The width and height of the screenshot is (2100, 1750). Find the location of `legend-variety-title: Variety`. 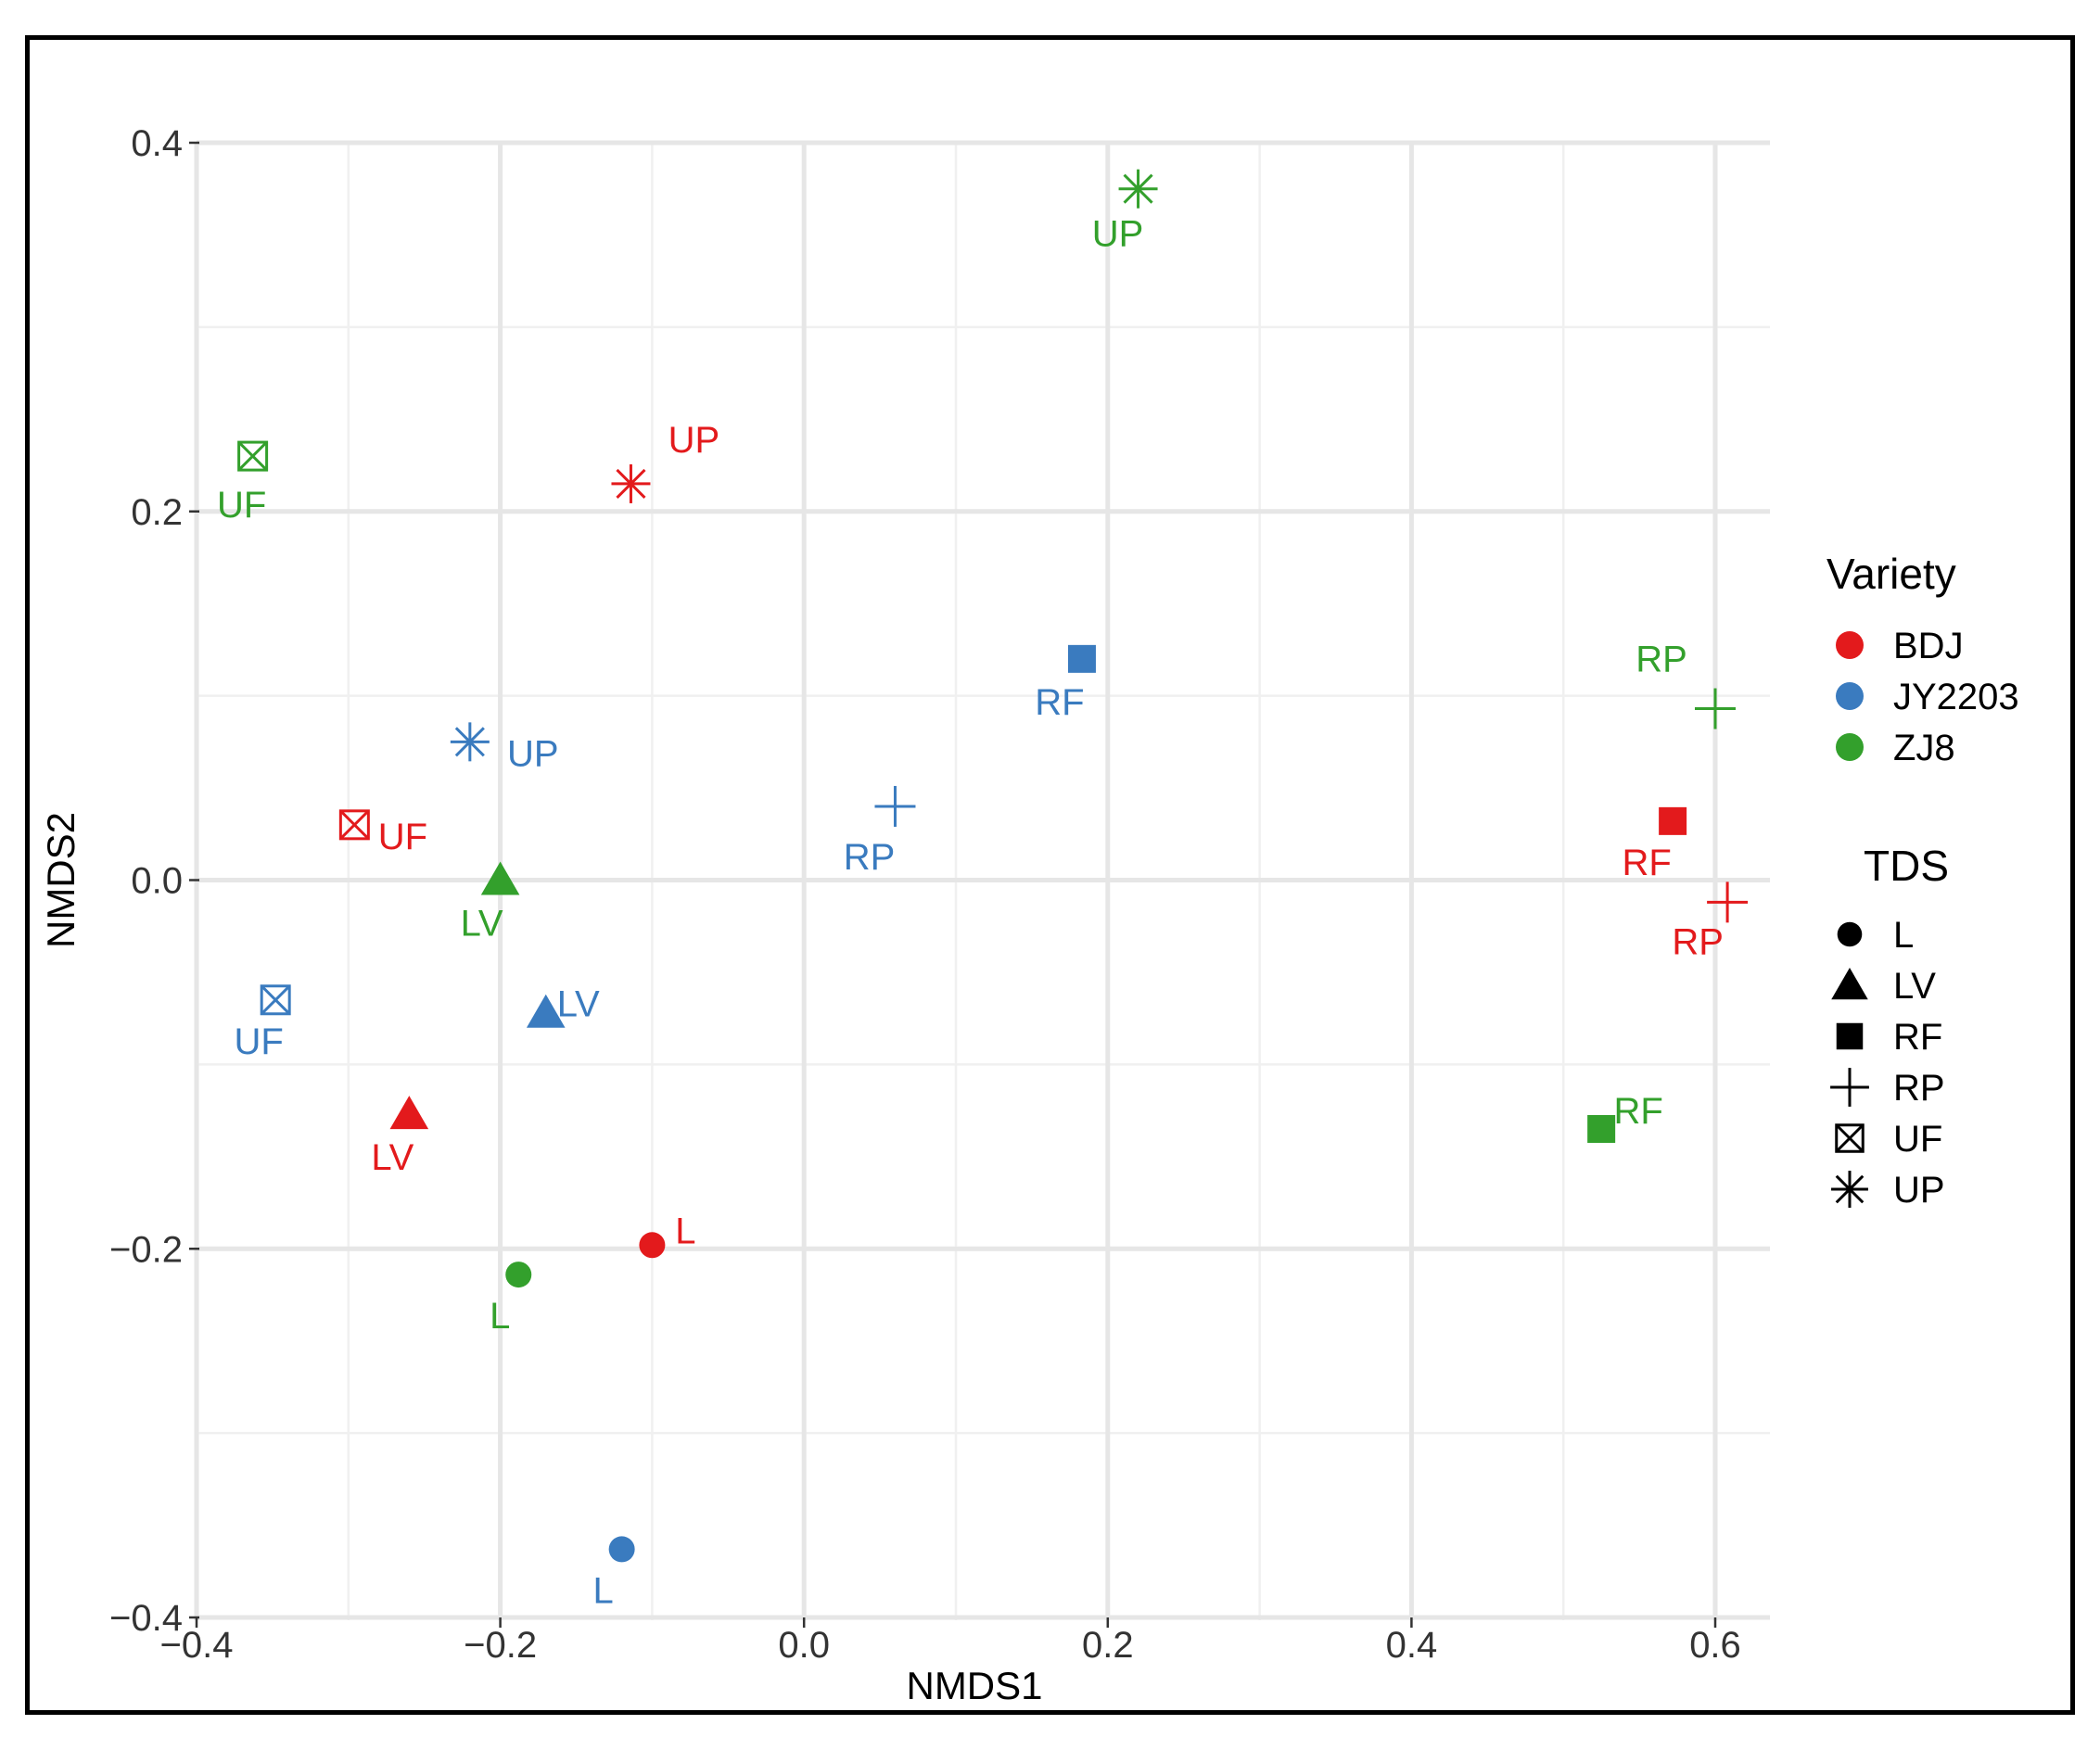

legend-variety-title: Variety is located at coordinates (1891, 574).